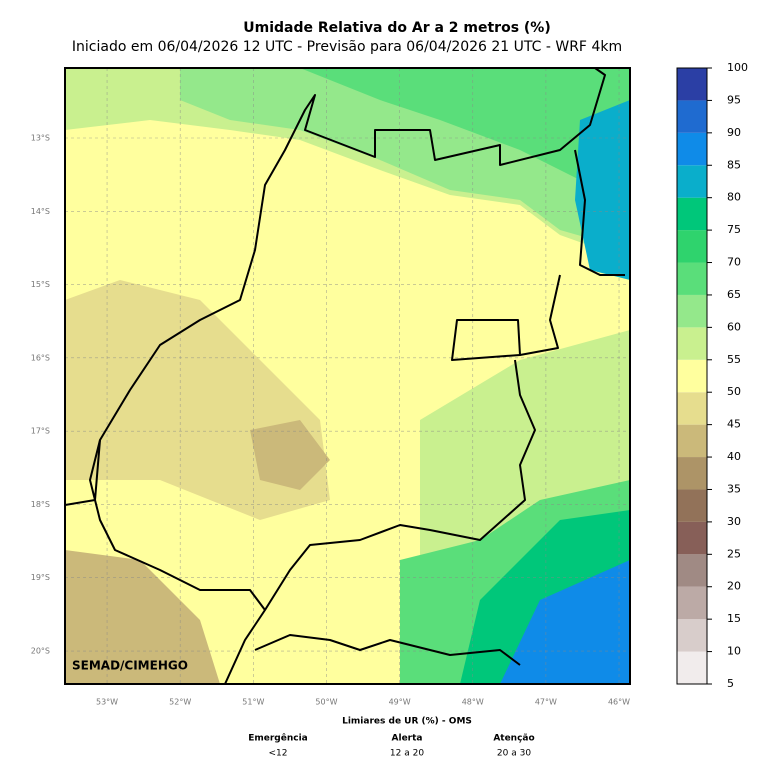 This screenshot has width=773, height=778. What do you see at coordinates (40, 284) in the screenshot?
I see `lat-label: 15°S` at bounding box center [40, 284].